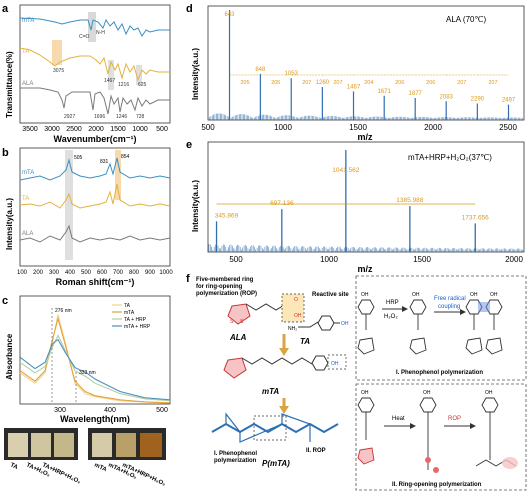  Describe the element at coordinates (266, 317) in the screenshot. I see `ala-molecule: S S O OH ALA` at that location.